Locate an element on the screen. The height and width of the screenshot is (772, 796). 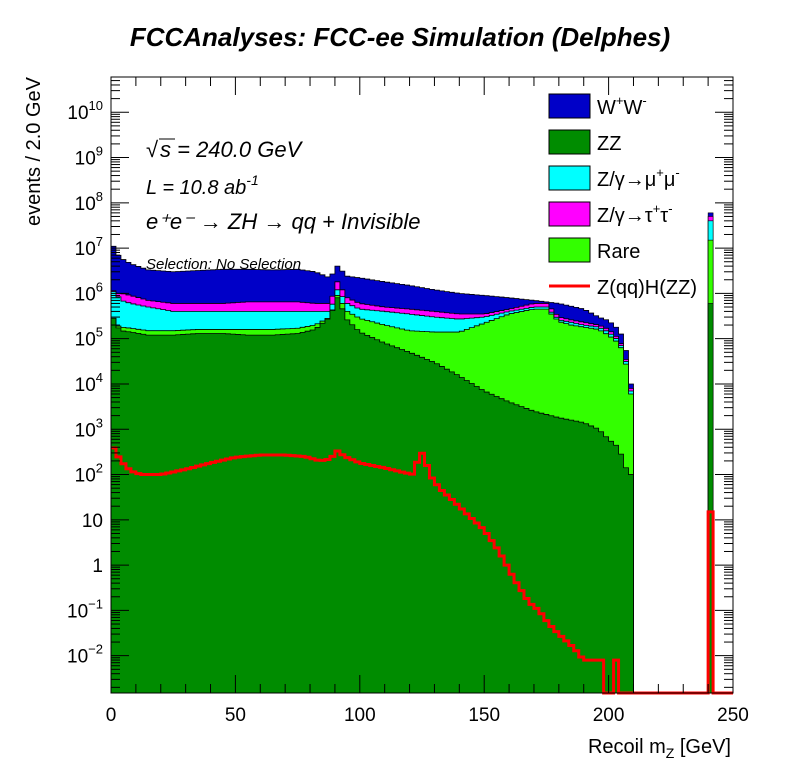
x-tick-label: 200 is located at coordinates (609, 715).